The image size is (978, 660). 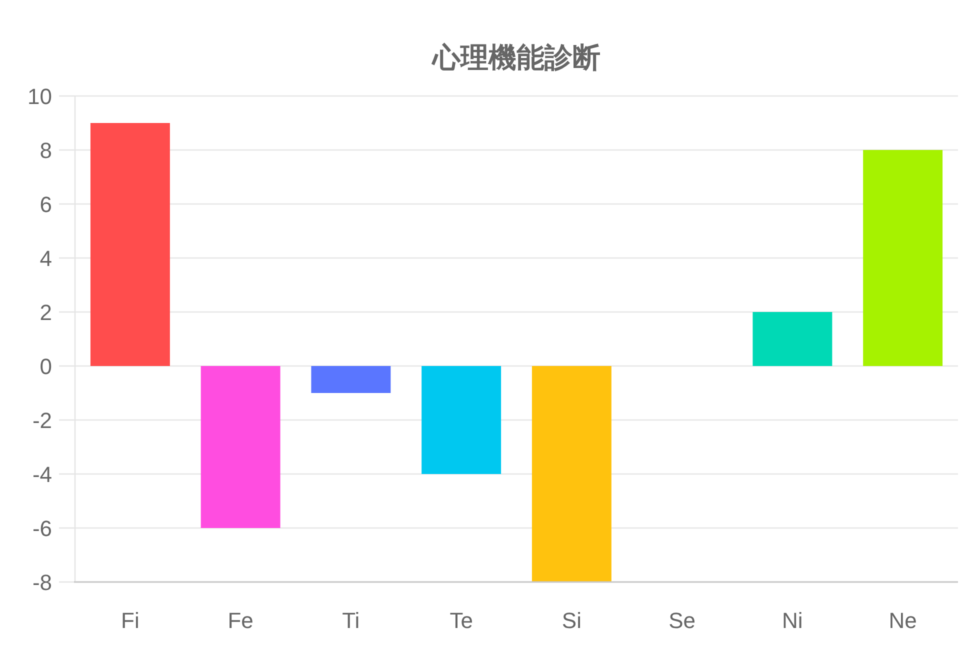 I want to click on x-tick-label: Fi, so click(x=130, y=620).